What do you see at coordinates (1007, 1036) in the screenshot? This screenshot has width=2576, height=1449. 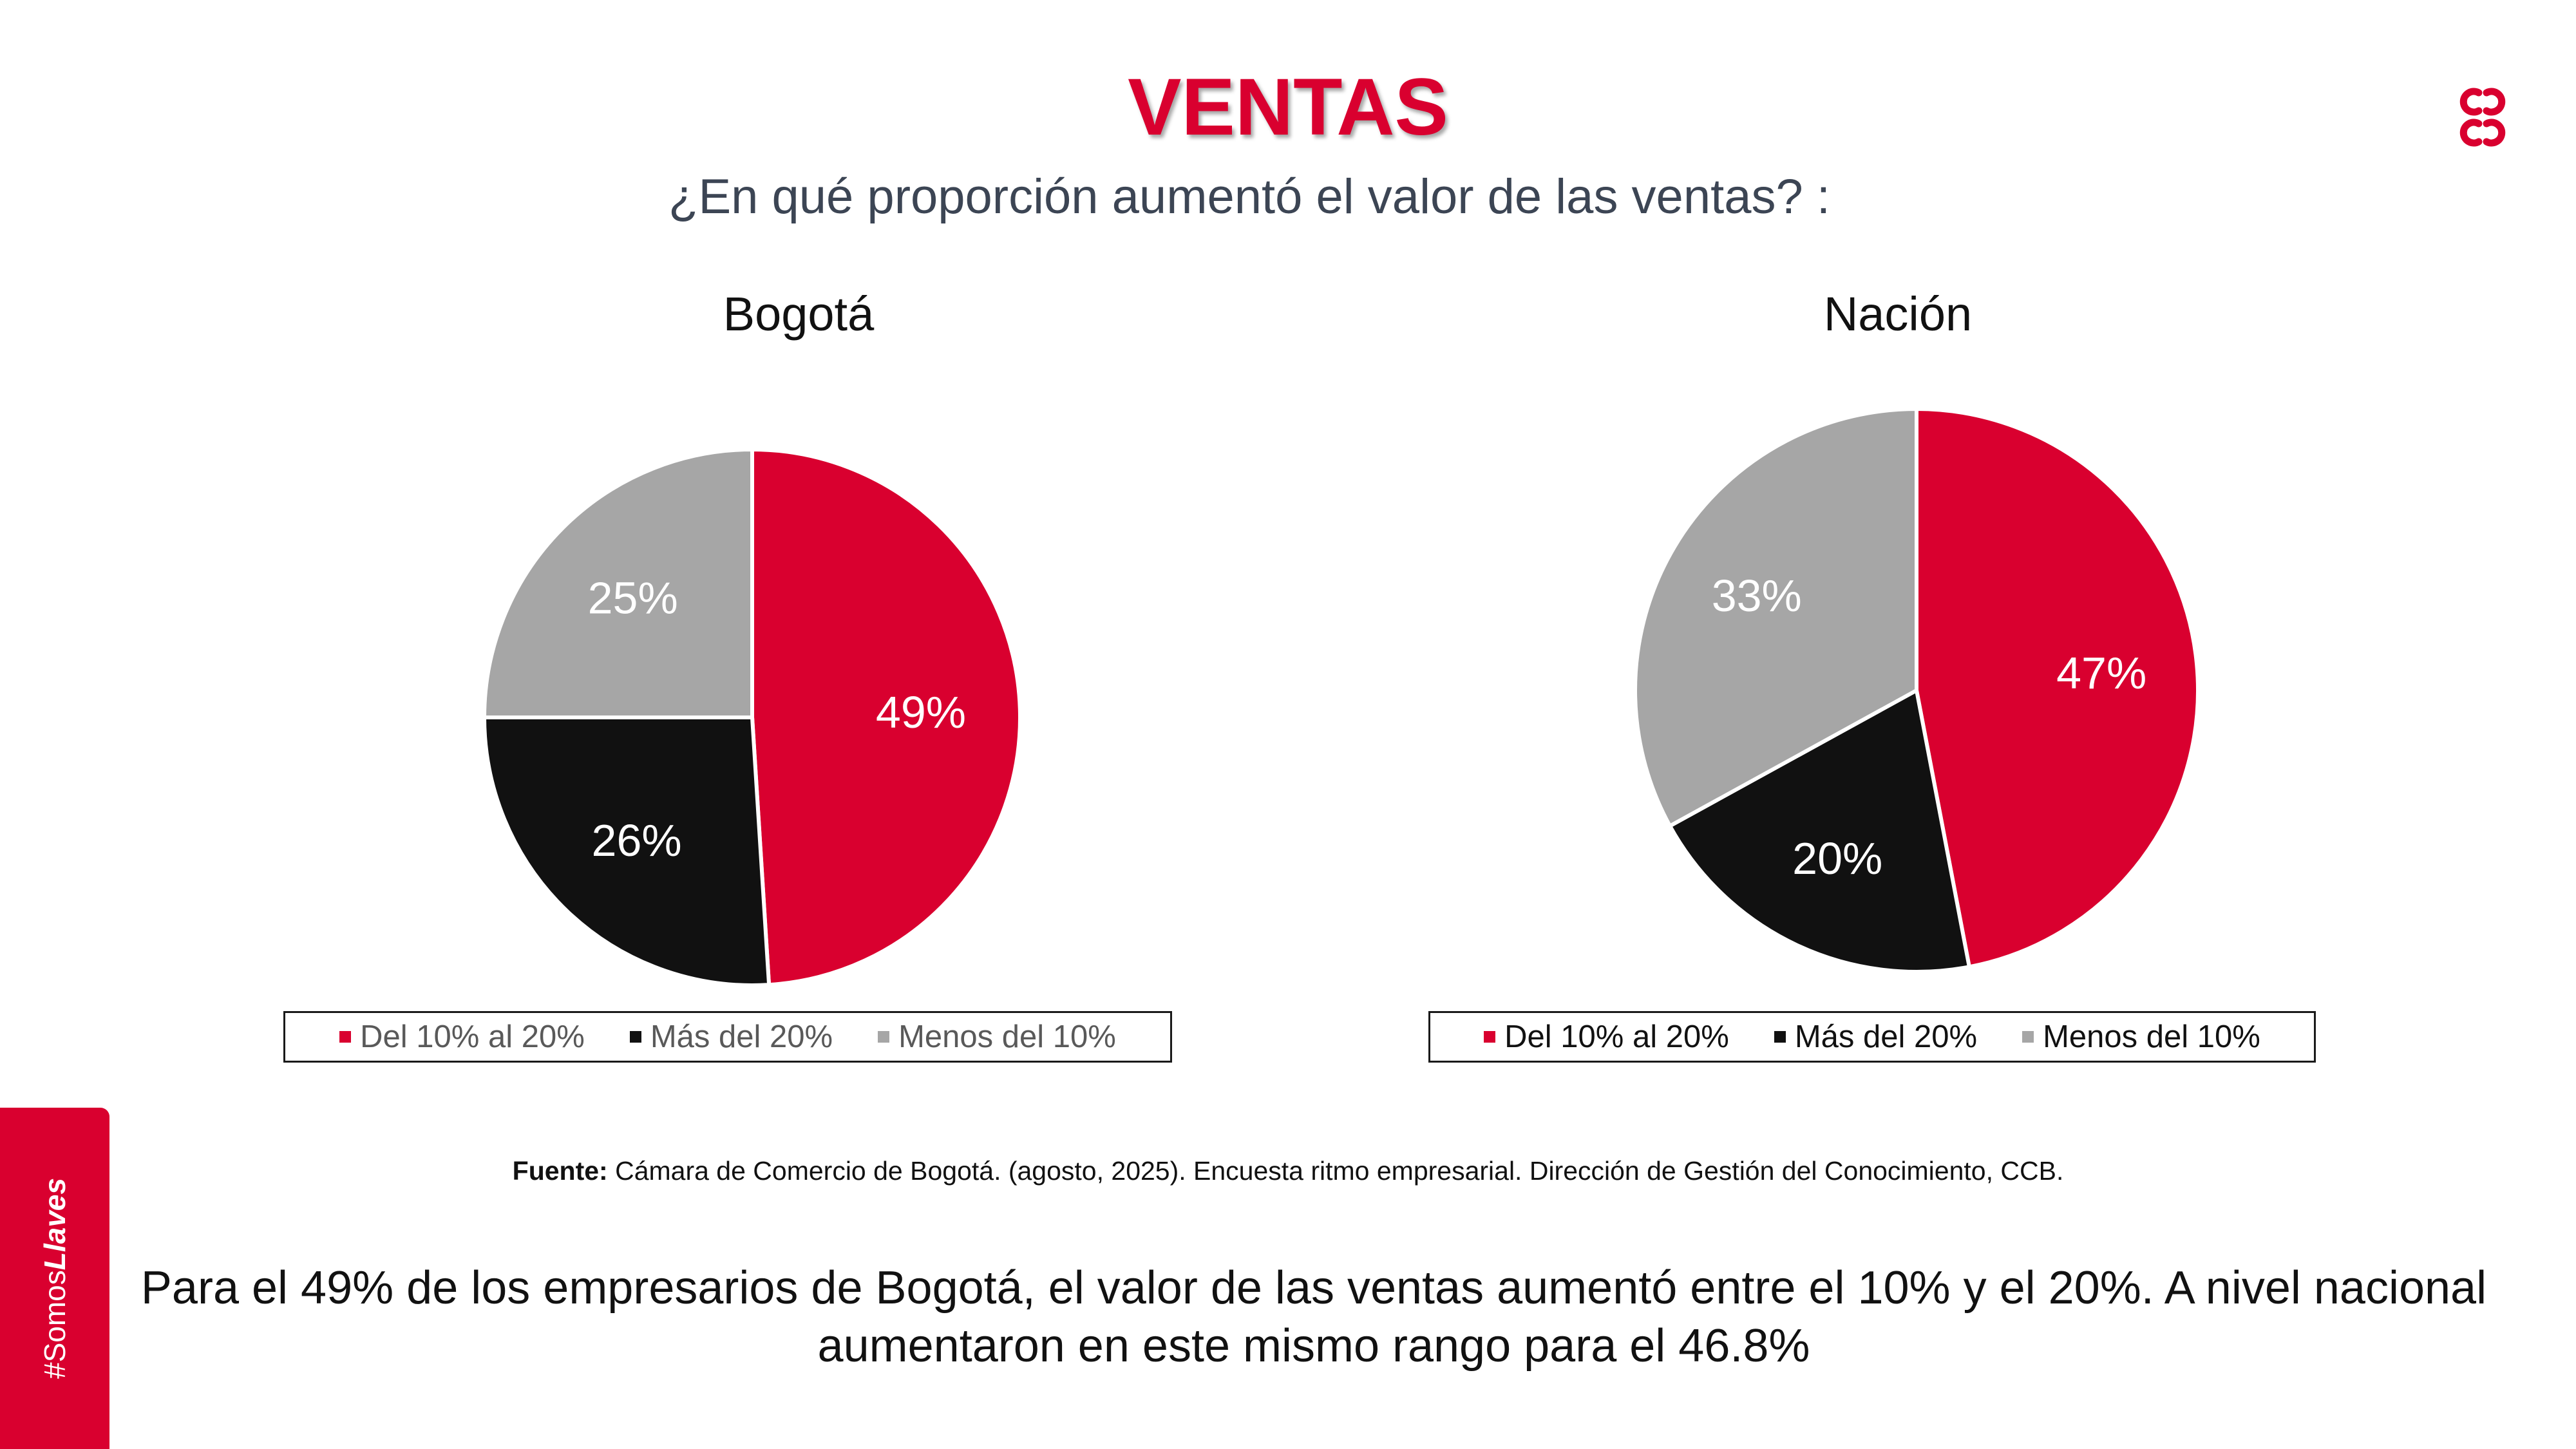 I see `legend-label-0-2: Menos del 10%` at bounding box center [1007, 1036].